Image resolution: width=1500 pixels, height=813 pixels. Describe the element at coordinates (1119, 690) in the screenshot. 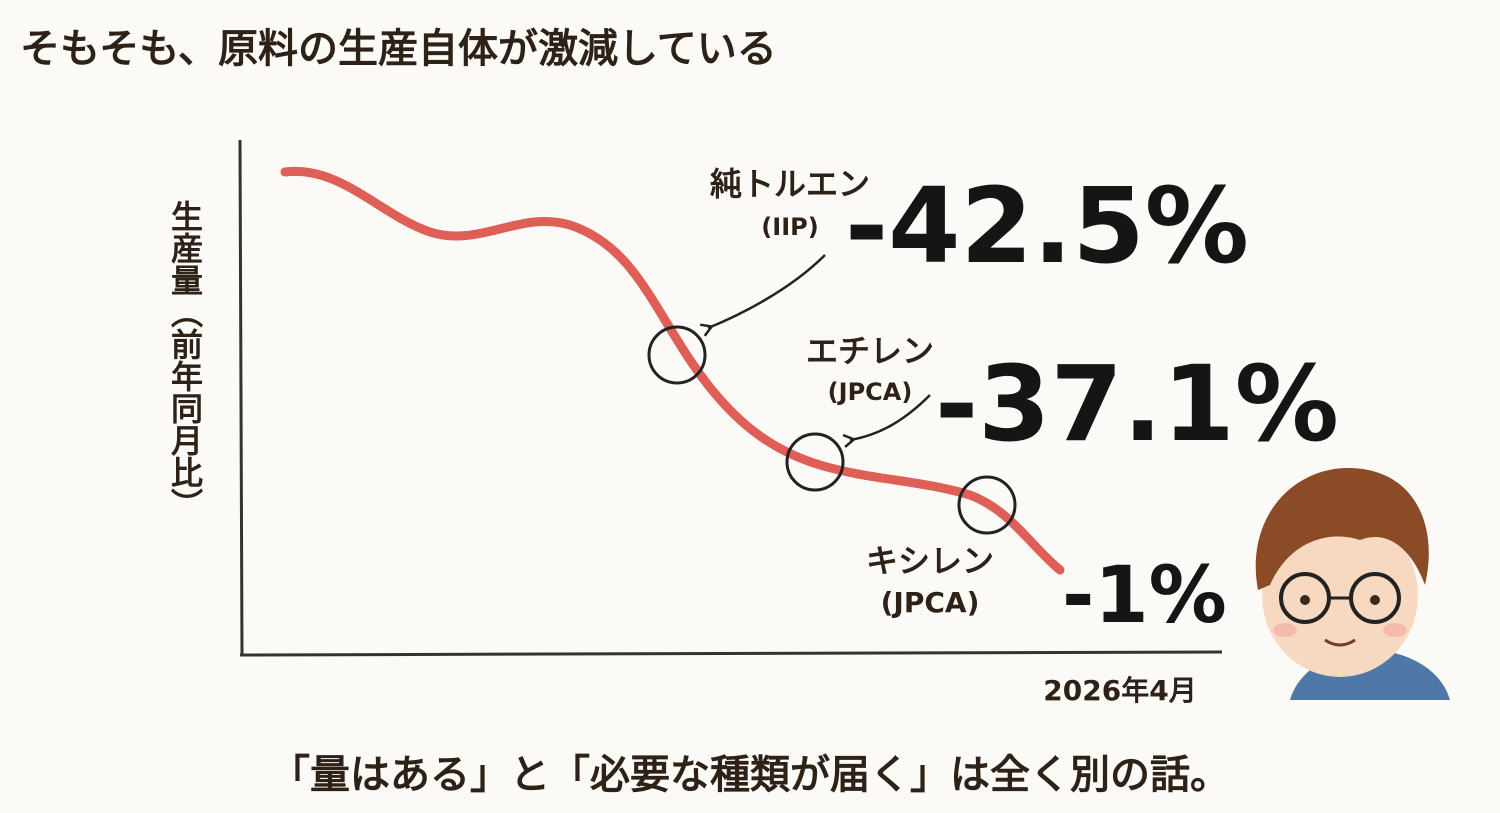

I see `x-axis-label: 2026年4月` at that location.